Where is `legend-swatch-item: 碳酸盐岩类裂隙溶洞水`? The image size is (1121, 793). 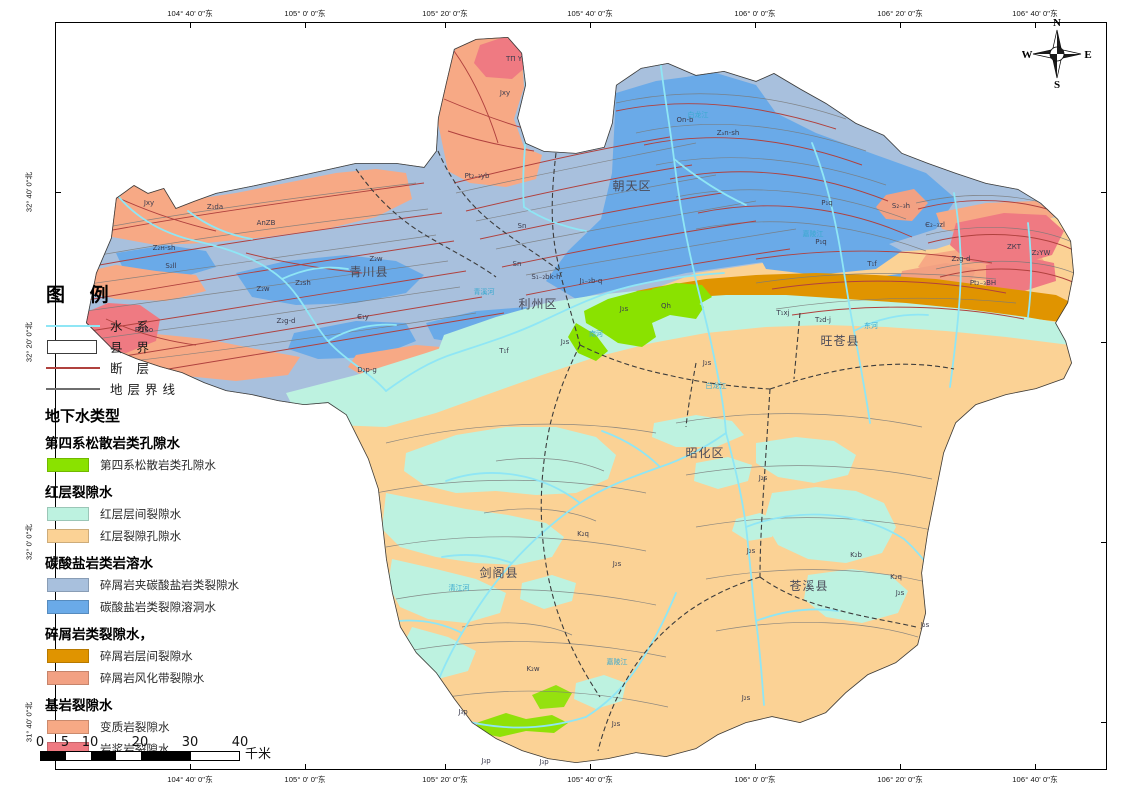 legend-swatch-item: 碳酸盐岩类裂隙溶洞水 is located at coordinates (169, 607).